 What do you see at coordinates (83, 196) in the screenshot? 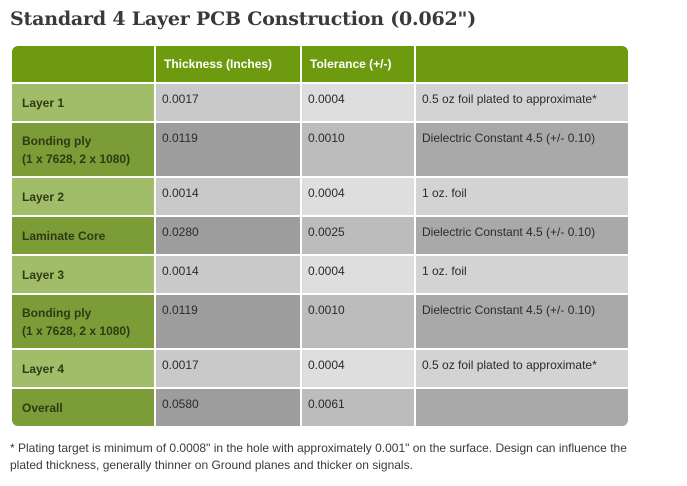
I see `row-label: Layer 2` at bounding box center [83, 196].